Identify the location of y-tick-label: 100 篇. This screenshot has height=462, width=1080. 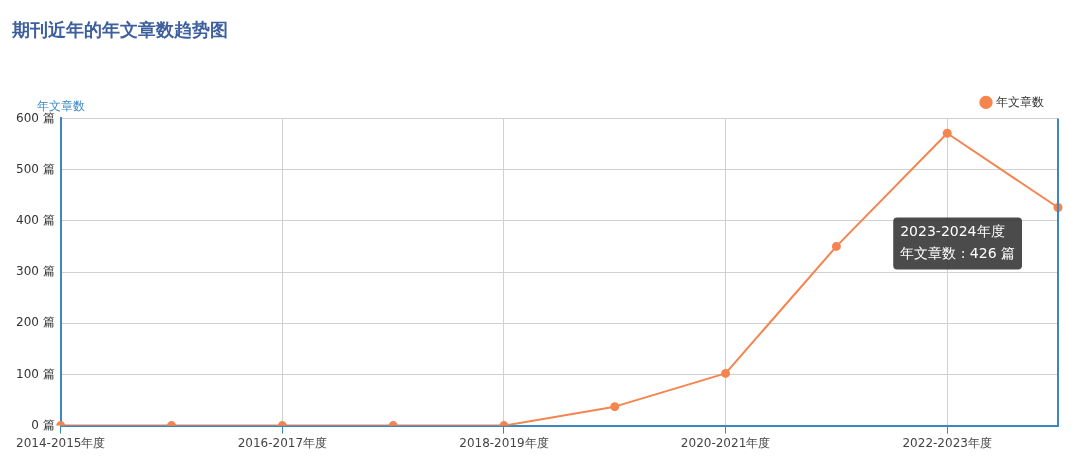
(35, 373).